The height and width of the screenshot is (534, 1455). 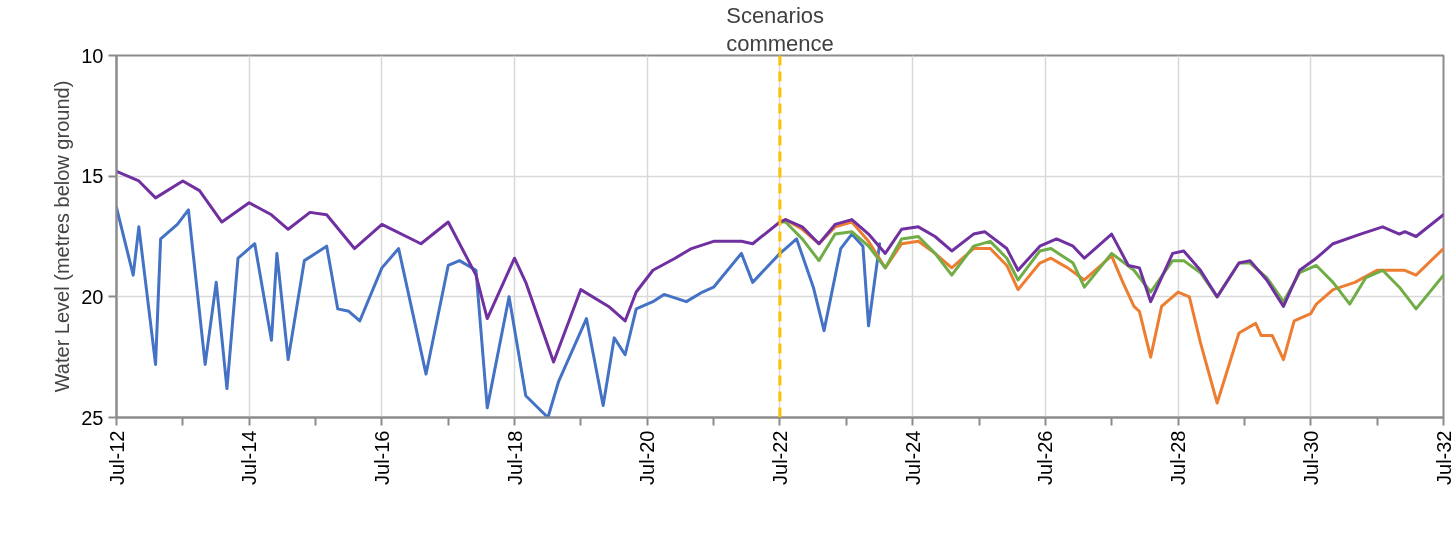 I want to click on ref-line-label: Scenarios commence, so click(x=780, y=29).